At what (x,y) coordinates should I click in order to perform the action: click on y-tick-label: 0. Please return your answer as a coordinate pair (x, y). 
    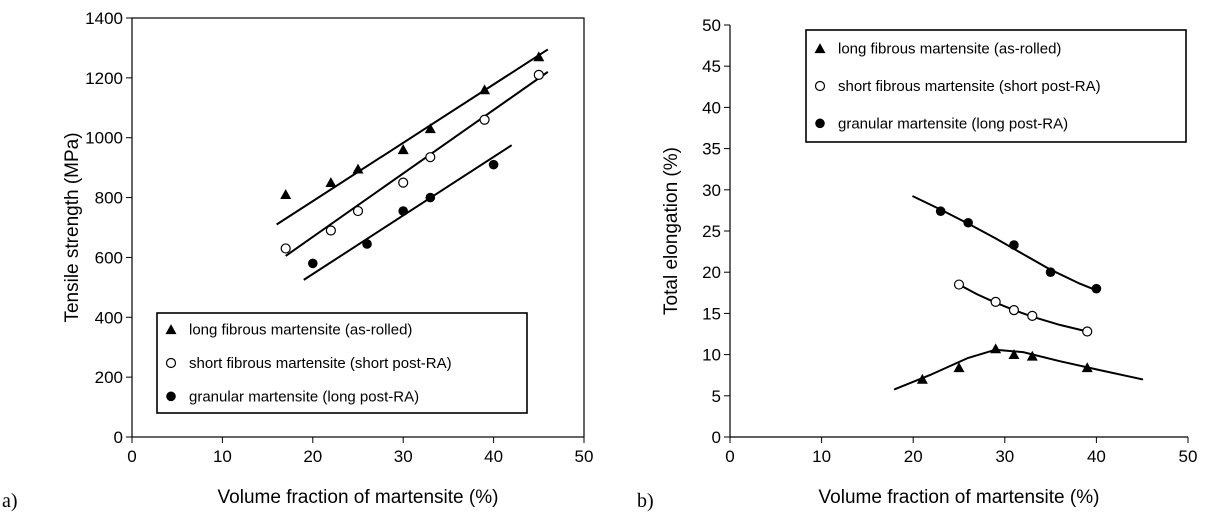
    Looking at the image, I should click on (716, 437).